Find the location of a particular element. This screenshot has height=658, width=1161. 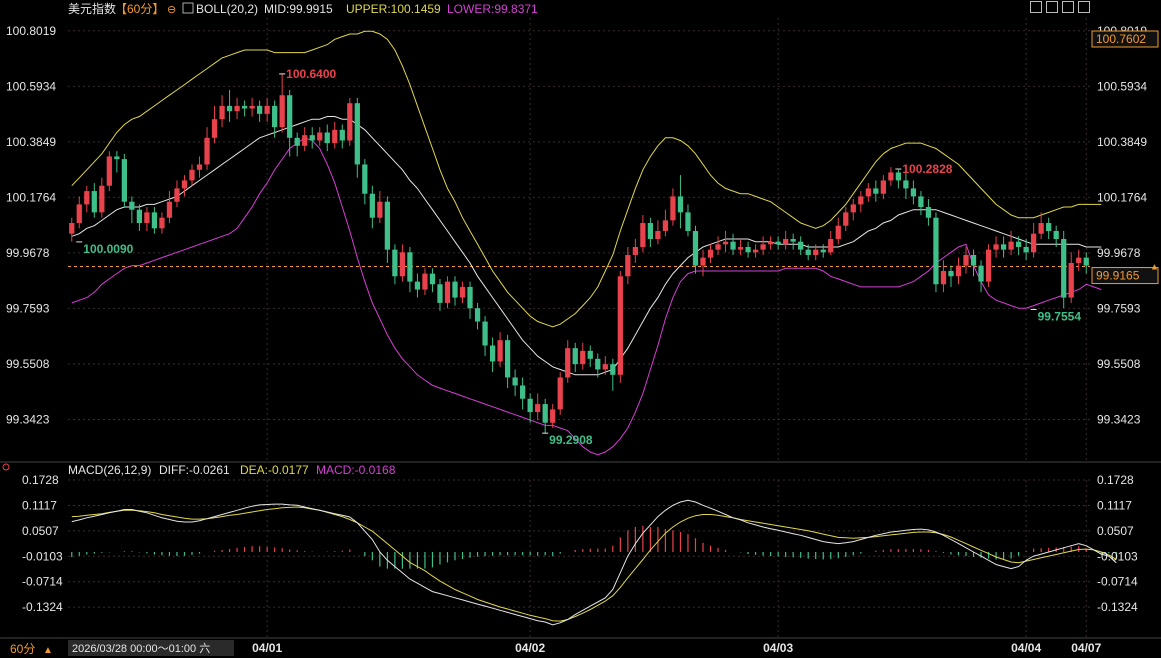

y-tick-right: 99.3423 is located at coordinates (1119, 419).